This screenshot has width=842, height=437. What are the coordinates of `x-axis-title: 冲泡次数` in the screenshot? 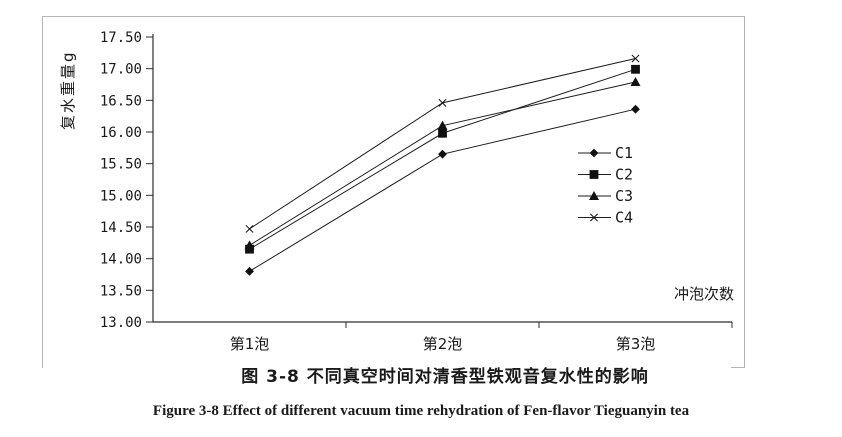 It's located at (703, 294).